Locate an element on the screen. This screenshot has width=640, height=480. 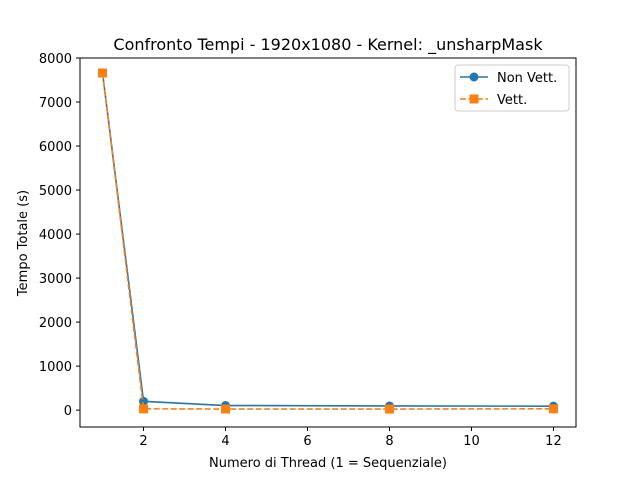
y-tick-label: 1000 is located at coordinates (55, 367).